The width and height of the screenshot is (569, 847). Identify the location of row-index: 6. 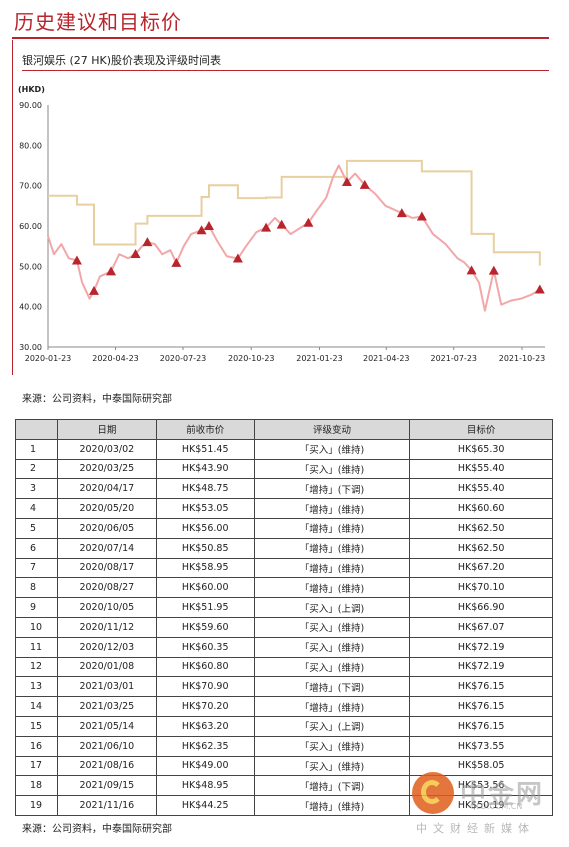
(36, 548).